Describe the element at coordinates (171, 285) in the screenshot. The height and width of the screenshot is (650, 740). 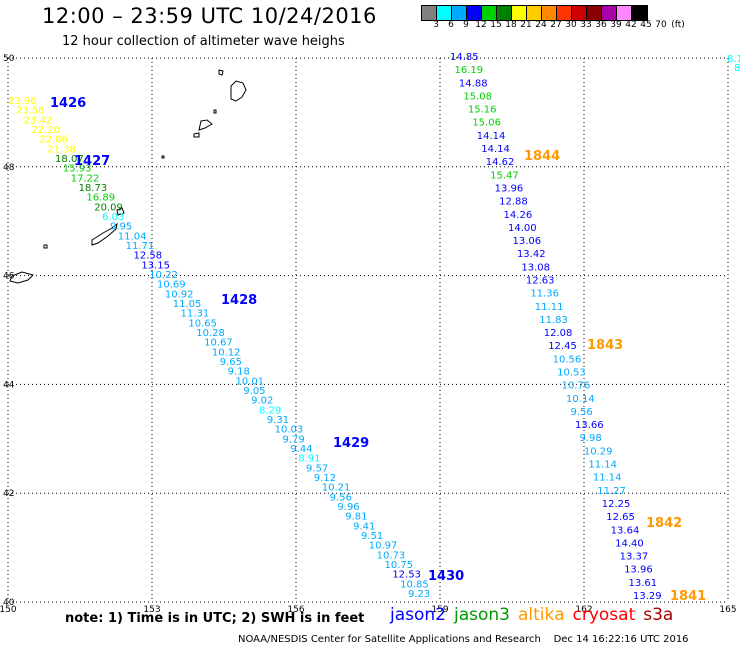
I see `swh-value-track-1: 10.69` at that location.